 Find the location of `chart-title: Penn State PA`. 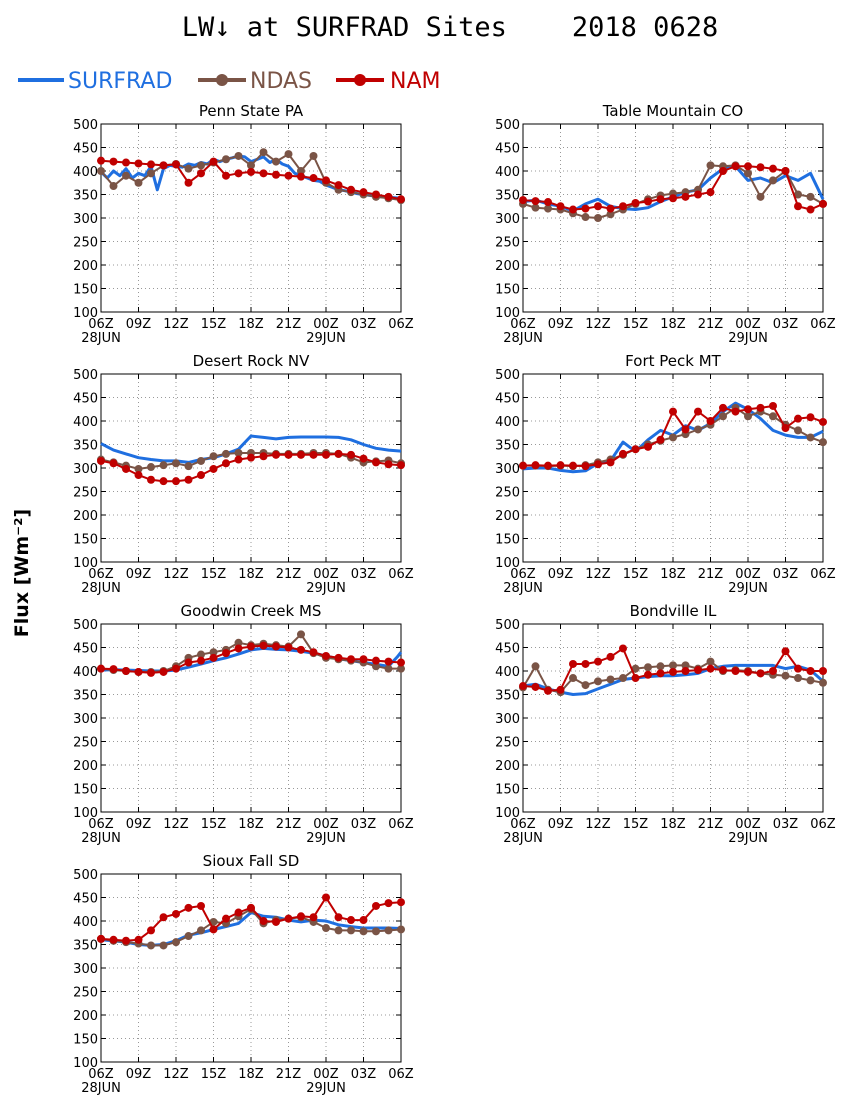

chart-title: Penn State PA is located at coordinates (251, 111).